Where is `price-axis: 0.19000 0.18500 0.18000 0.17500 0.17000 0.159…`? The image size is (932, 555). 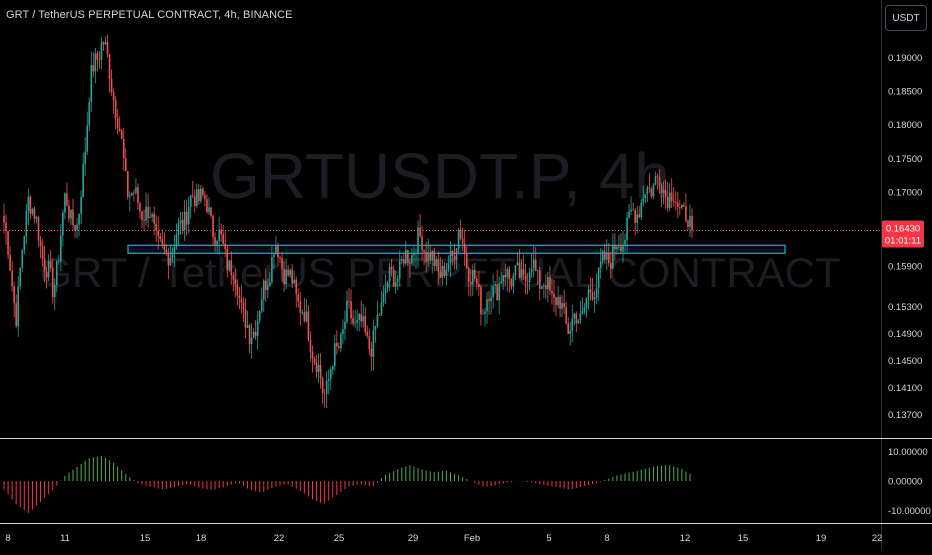
price-axis: 0.19000 0.18500 0.18000 0.17500 0.17000 0.159… is located at coordinates (905, 237).